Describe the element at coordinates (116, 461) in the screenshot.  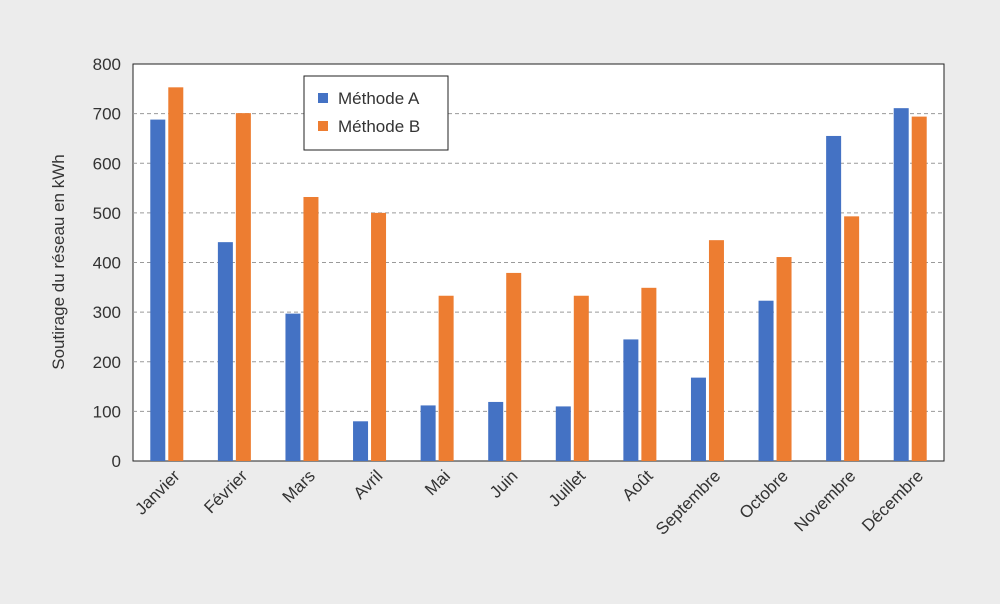
I see `y-tick-label: 0` at that location.